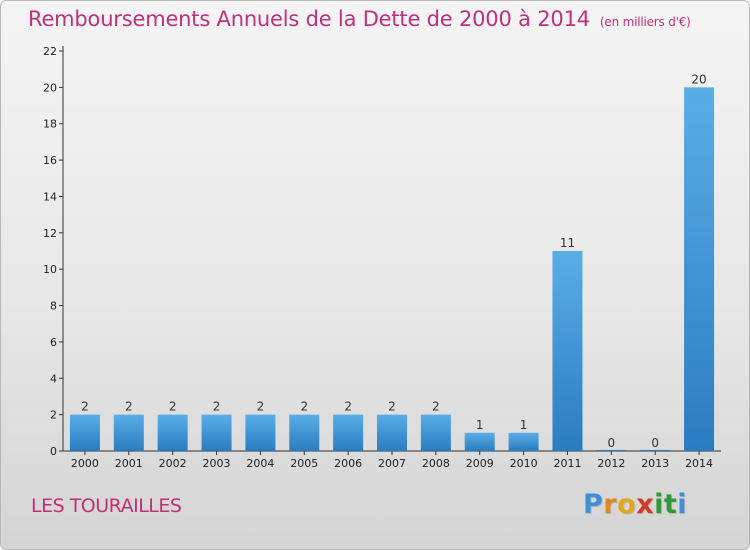  Describe the element at coordinates (260, 463) in the screenshot. I see `x-tick-label: 2004` at that location.